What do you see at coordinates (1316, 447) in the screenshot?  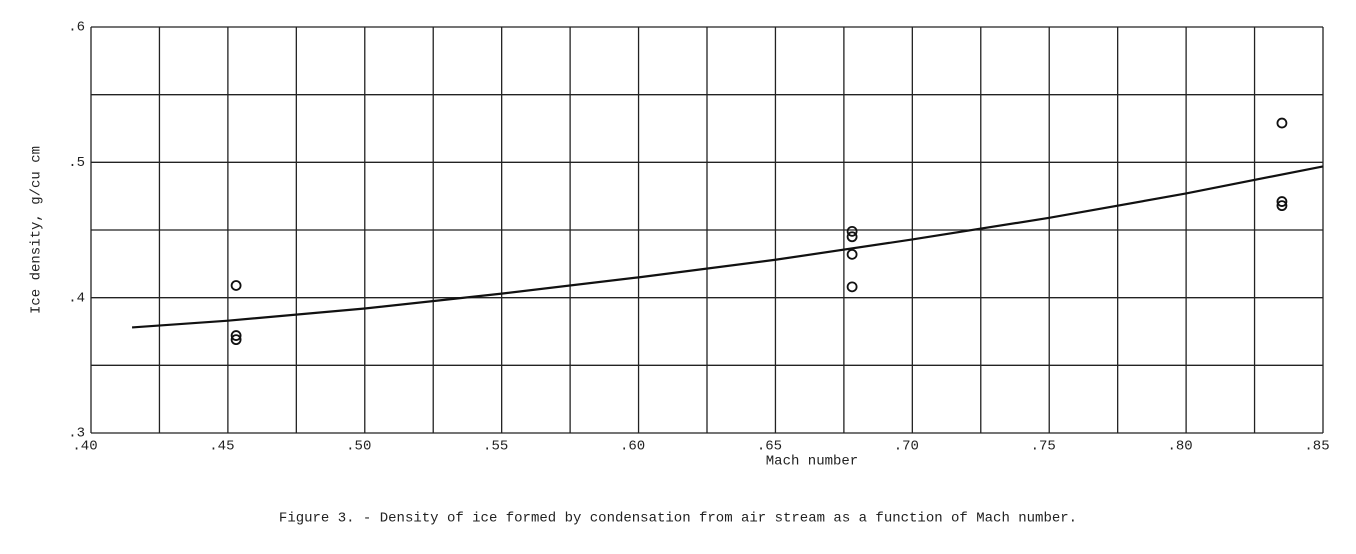 I see `x-tick-label: .85` at bounding box center [1316, 447].